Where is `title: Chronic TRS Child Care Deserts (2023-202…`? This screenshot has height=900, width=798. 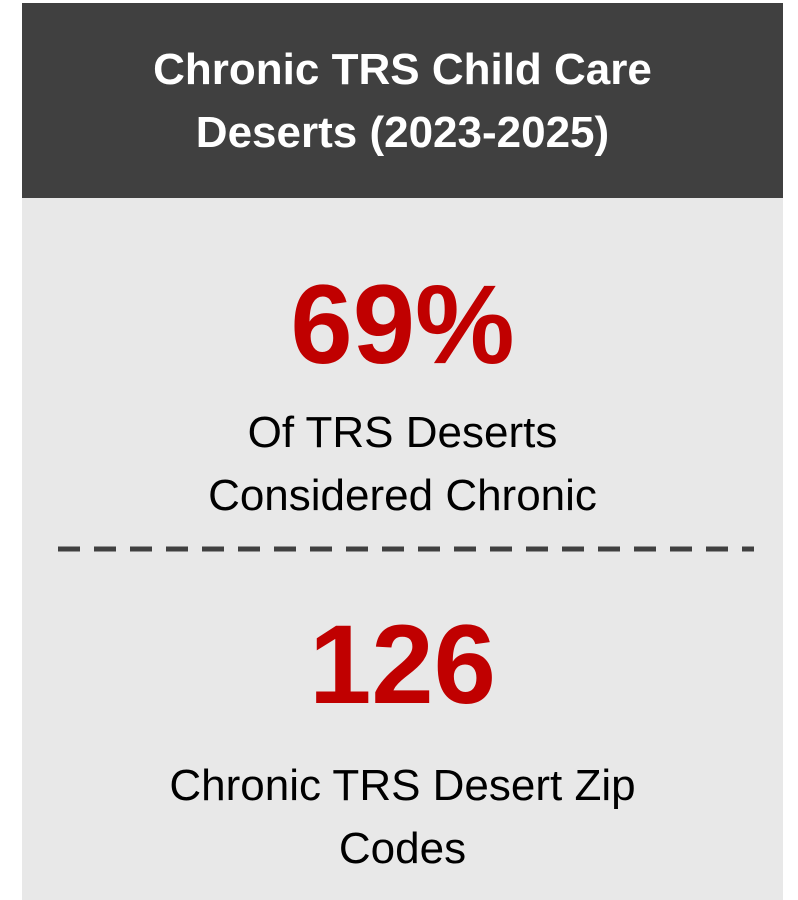
title: Chronic TRS Child Care Deserts (2023-202… is located at coordinates (402, 100).